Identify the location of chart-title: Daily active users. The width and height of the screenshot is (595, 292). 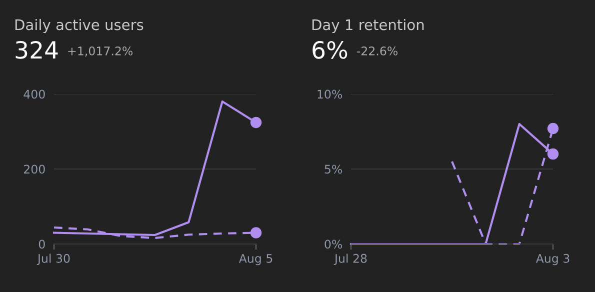
(79, 26).